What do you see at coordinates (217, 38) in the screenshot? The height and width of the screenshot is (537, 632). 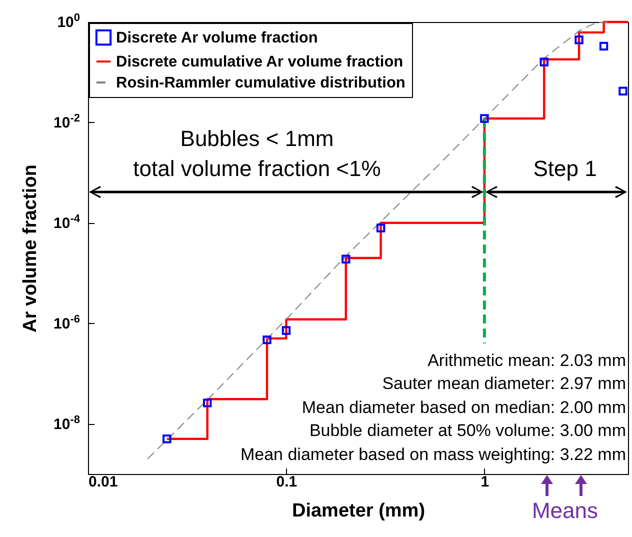 I see `legend-label: Discrete Ar volume fraction` at bounding box center [217, 38].